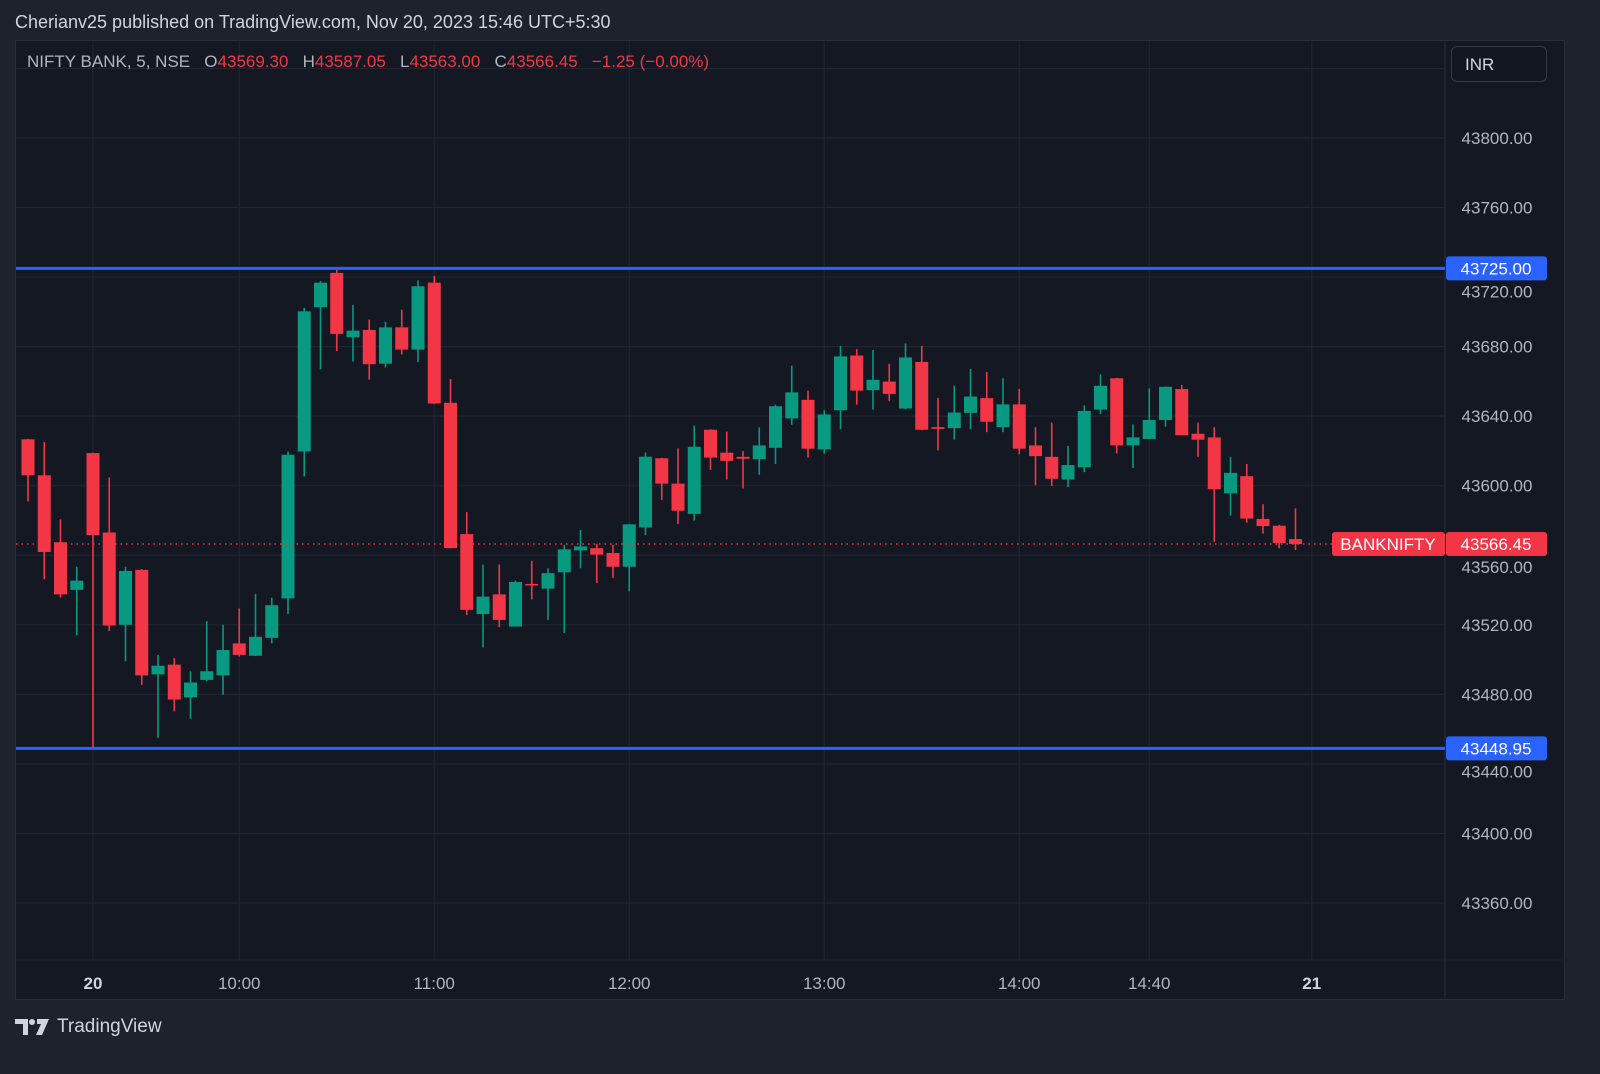  What do you see at coordinates (88, 1027) in the screenshot?
I see `tradingview-brand: TradingView` at bounding box center [88, 1027].